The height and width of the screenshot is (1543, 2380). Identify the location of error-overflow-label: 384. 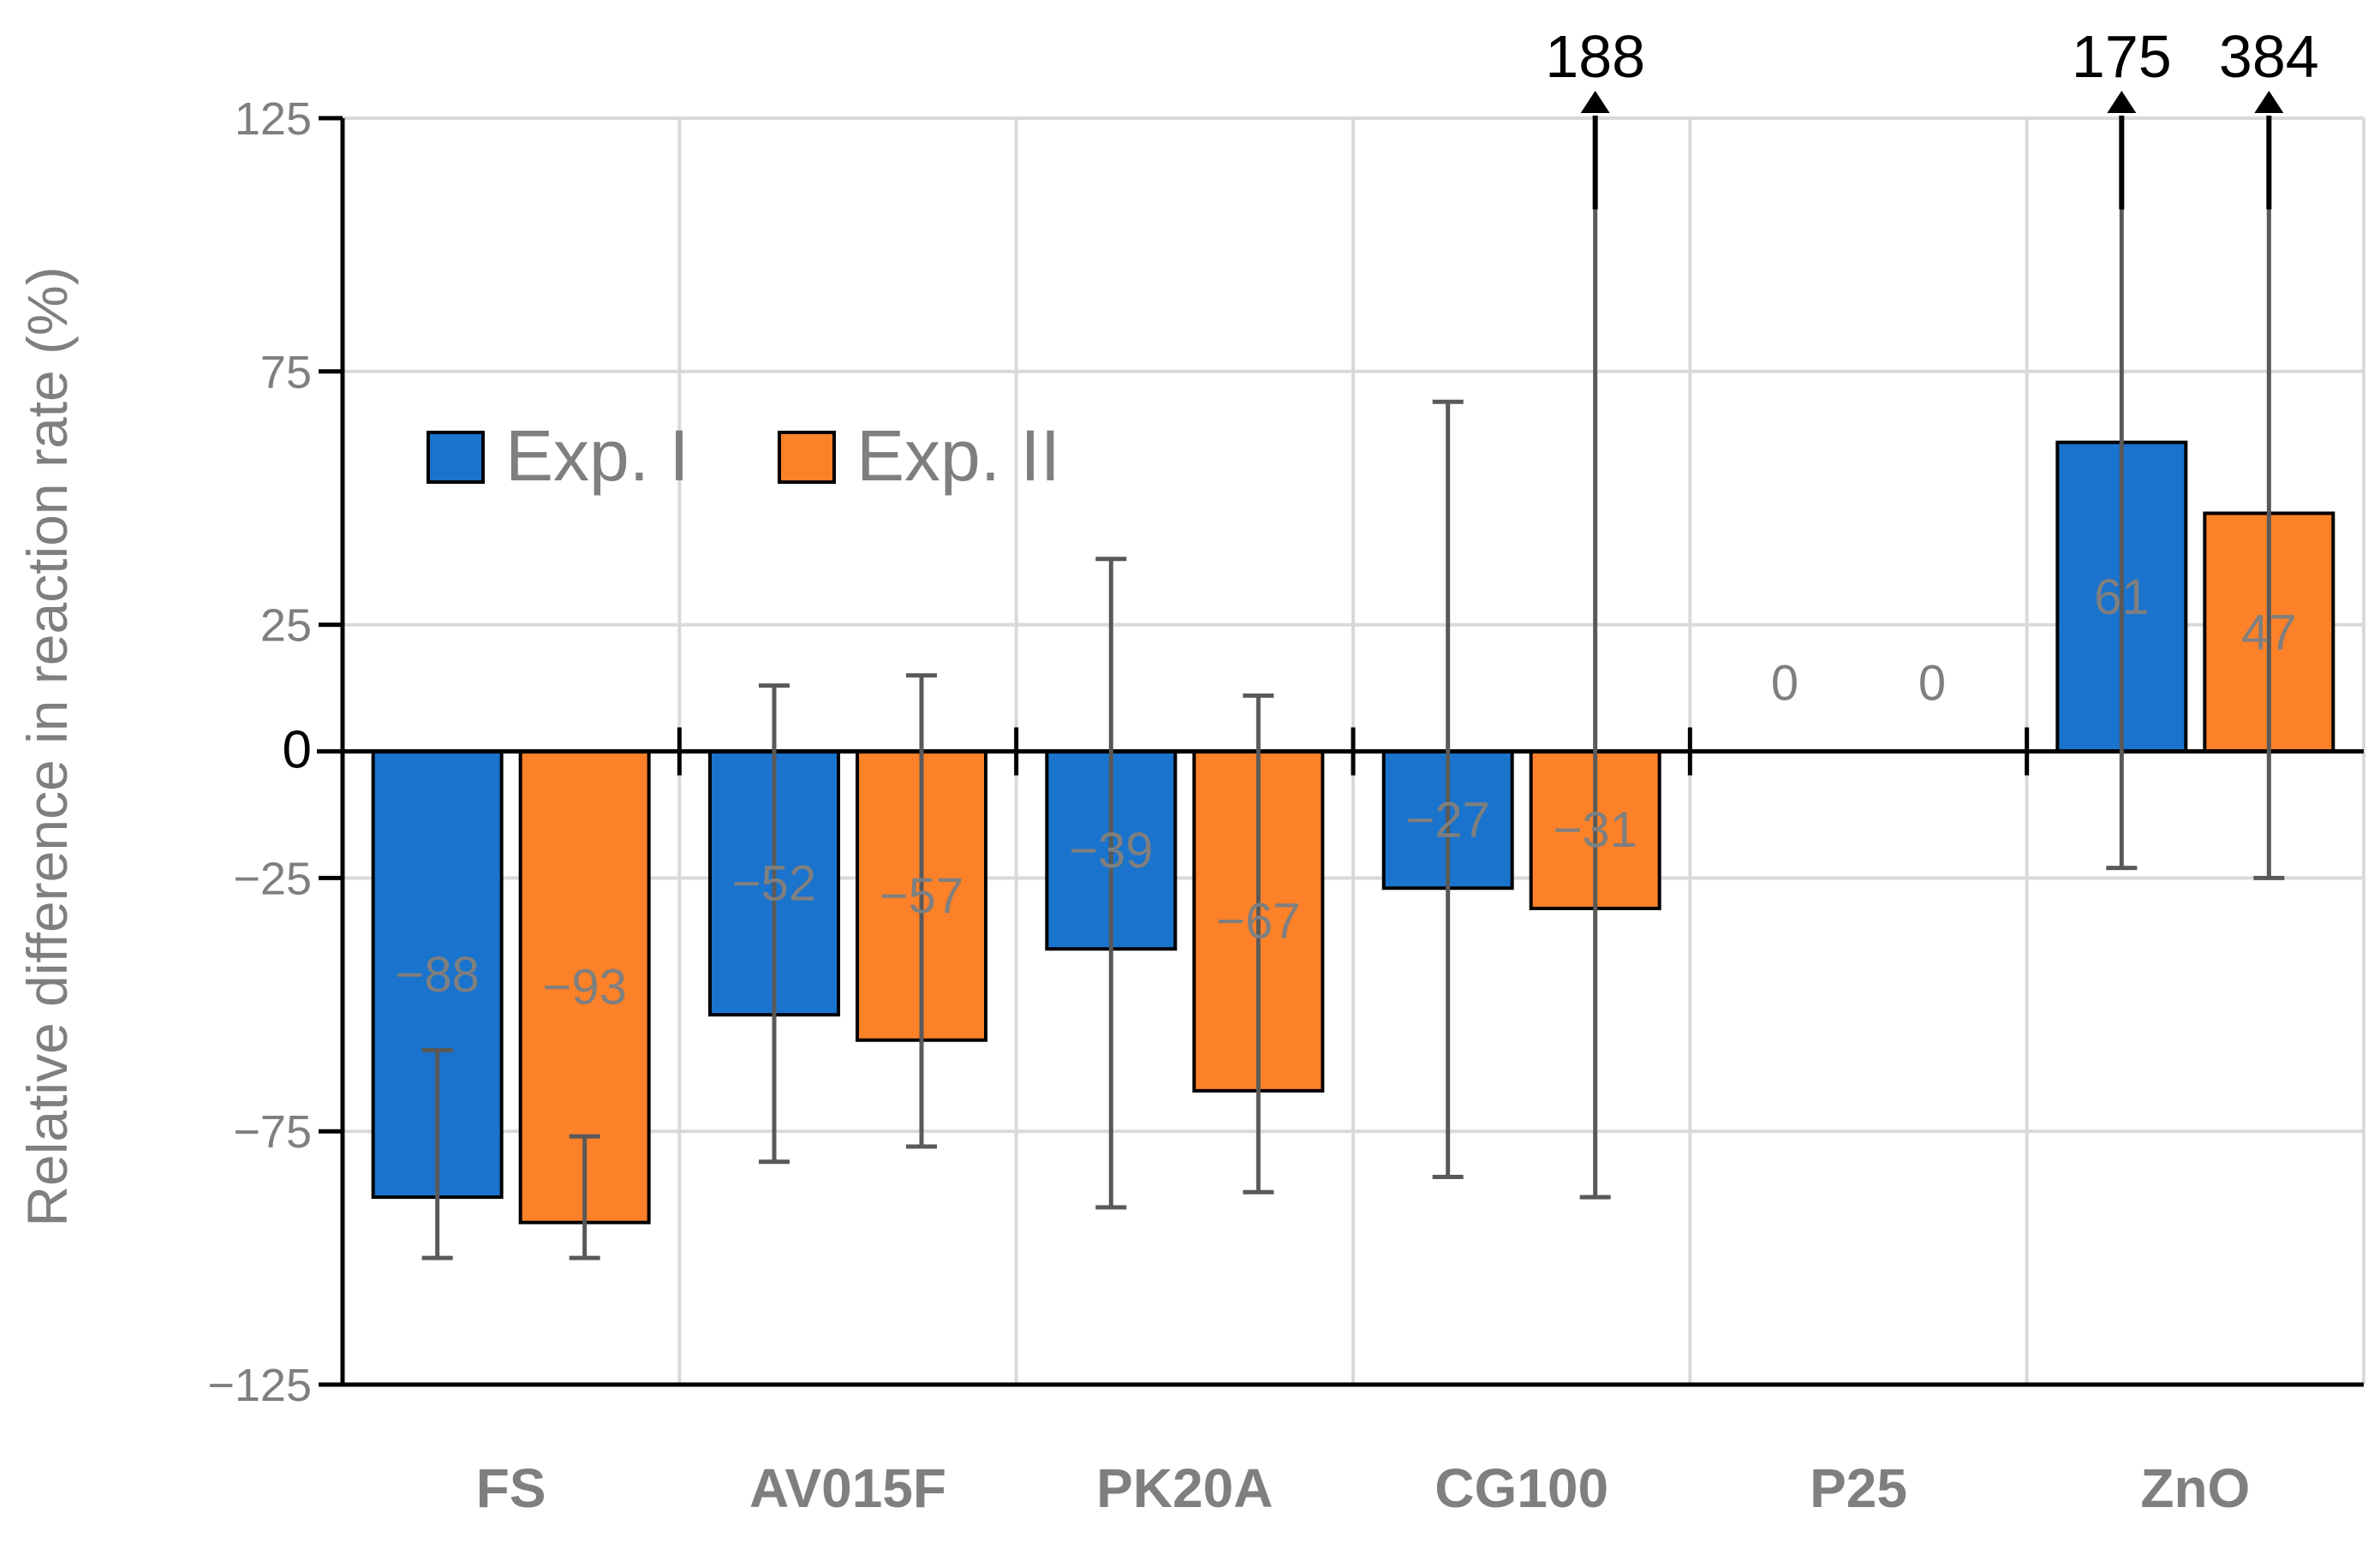
(2269, 56).